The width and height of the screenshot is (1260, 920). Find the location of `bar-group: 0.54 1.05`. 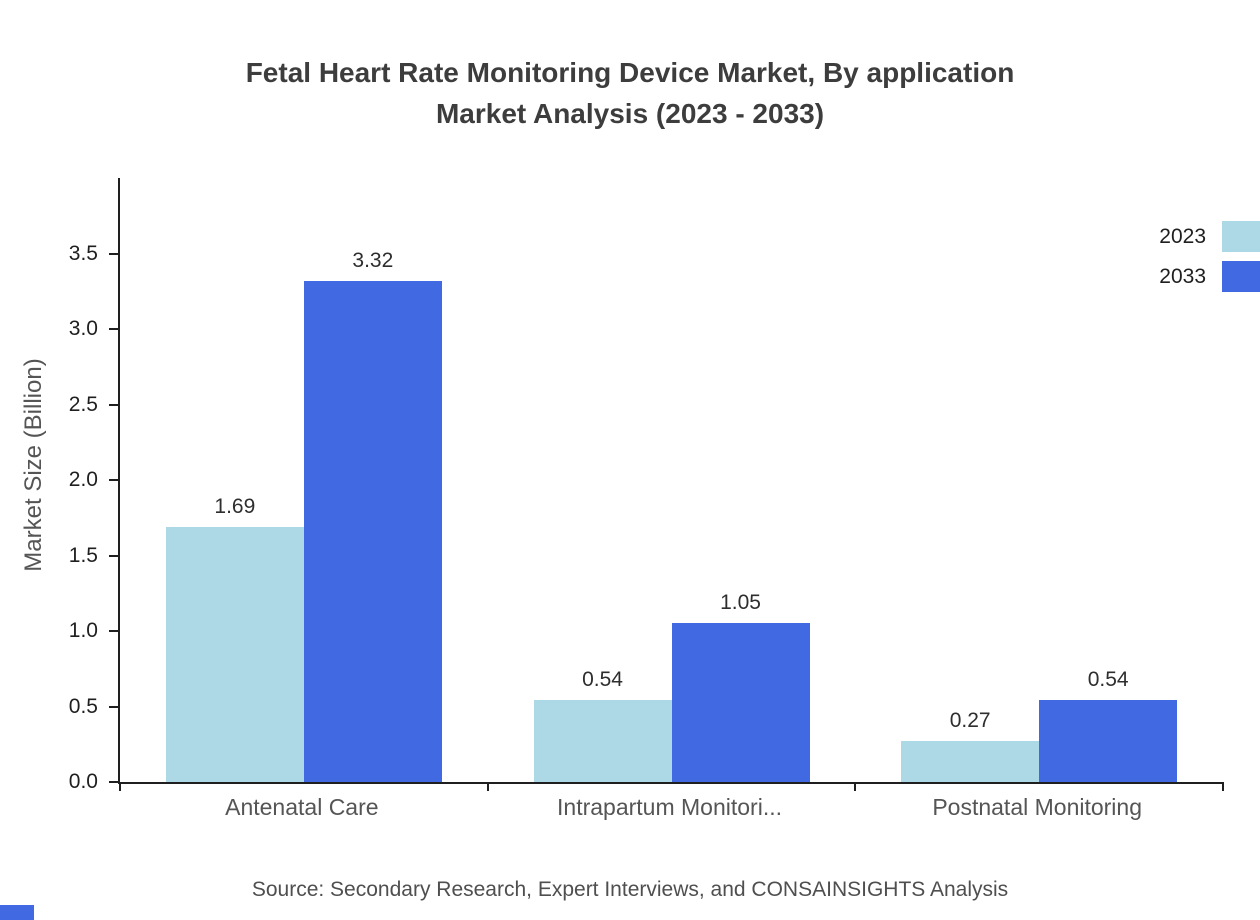

bar-group: 0.54 1.05 is located at coordinates (672, 686).